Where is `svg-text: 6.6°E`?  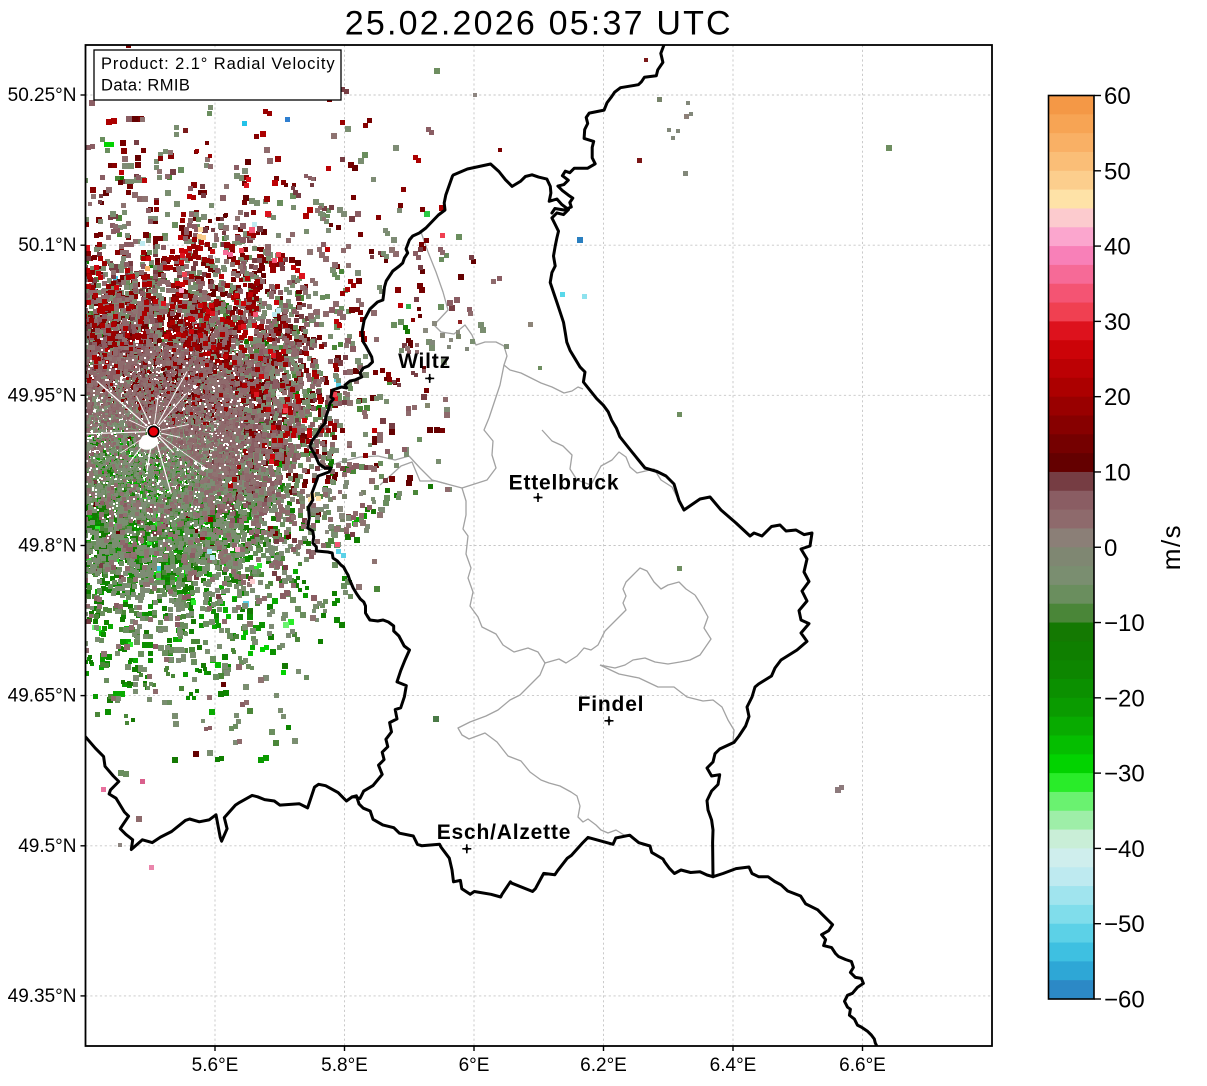 svg-text: 6.6°E is located at coordinates (862, 1065).